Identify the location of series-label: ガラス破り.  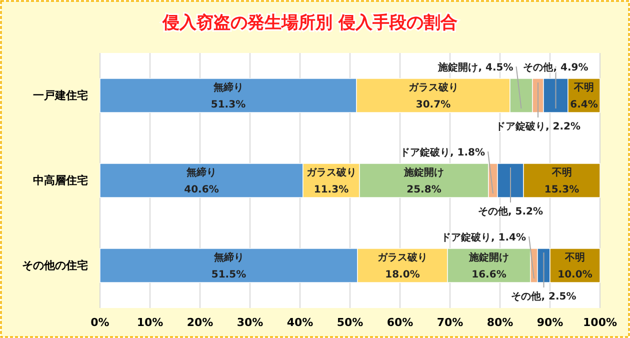
(331, 172).